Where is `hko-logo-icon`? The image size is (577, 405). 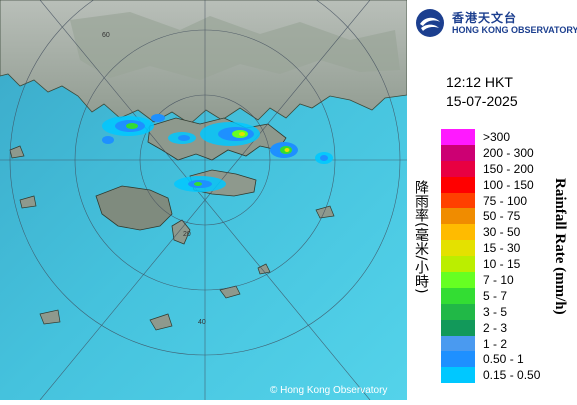 hko-logo-icon is located at coordinates (430, 23).